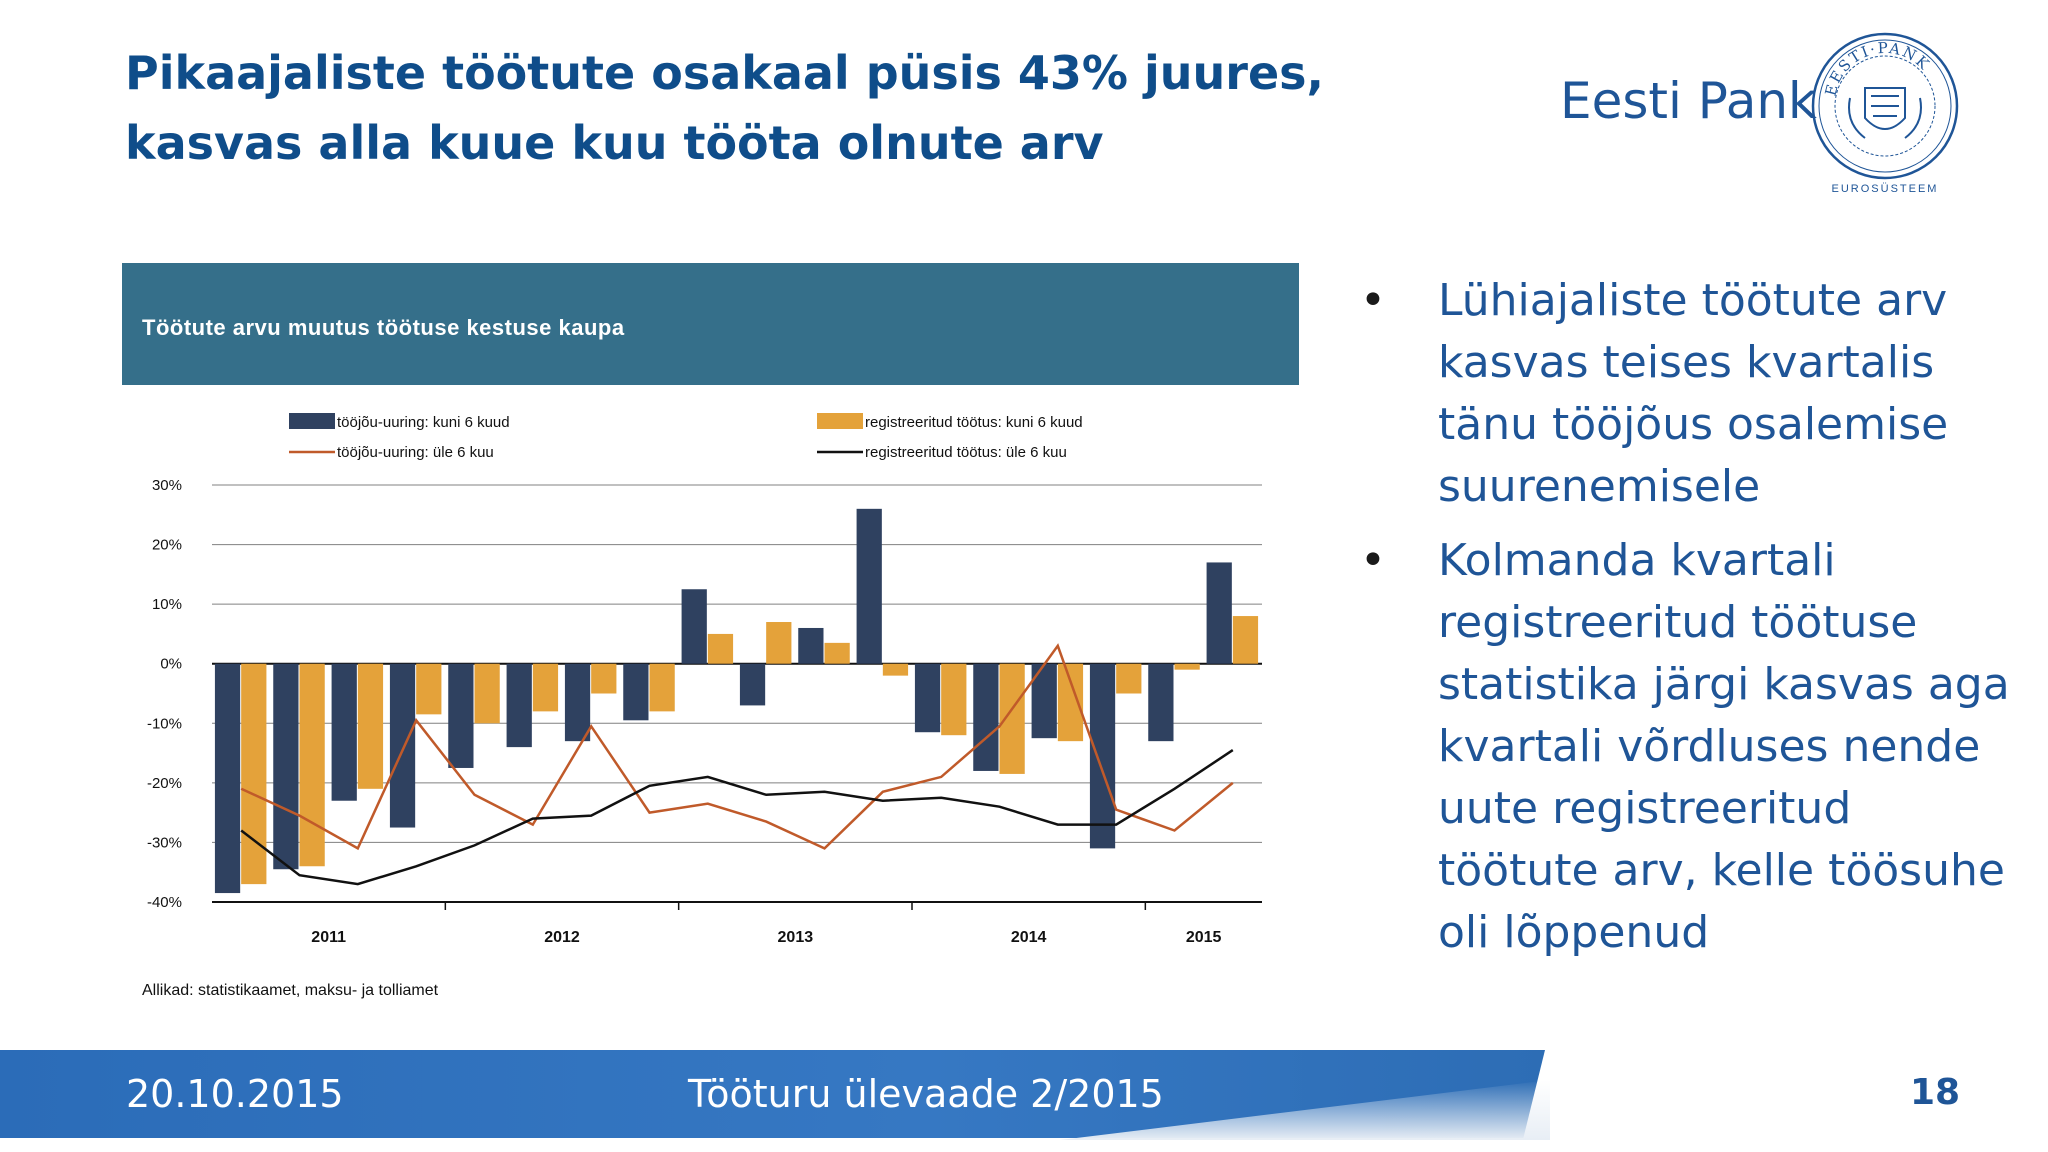 The image size is (2048, 1152). I want to click on y-tick-label: 30%, so click(167, 485).